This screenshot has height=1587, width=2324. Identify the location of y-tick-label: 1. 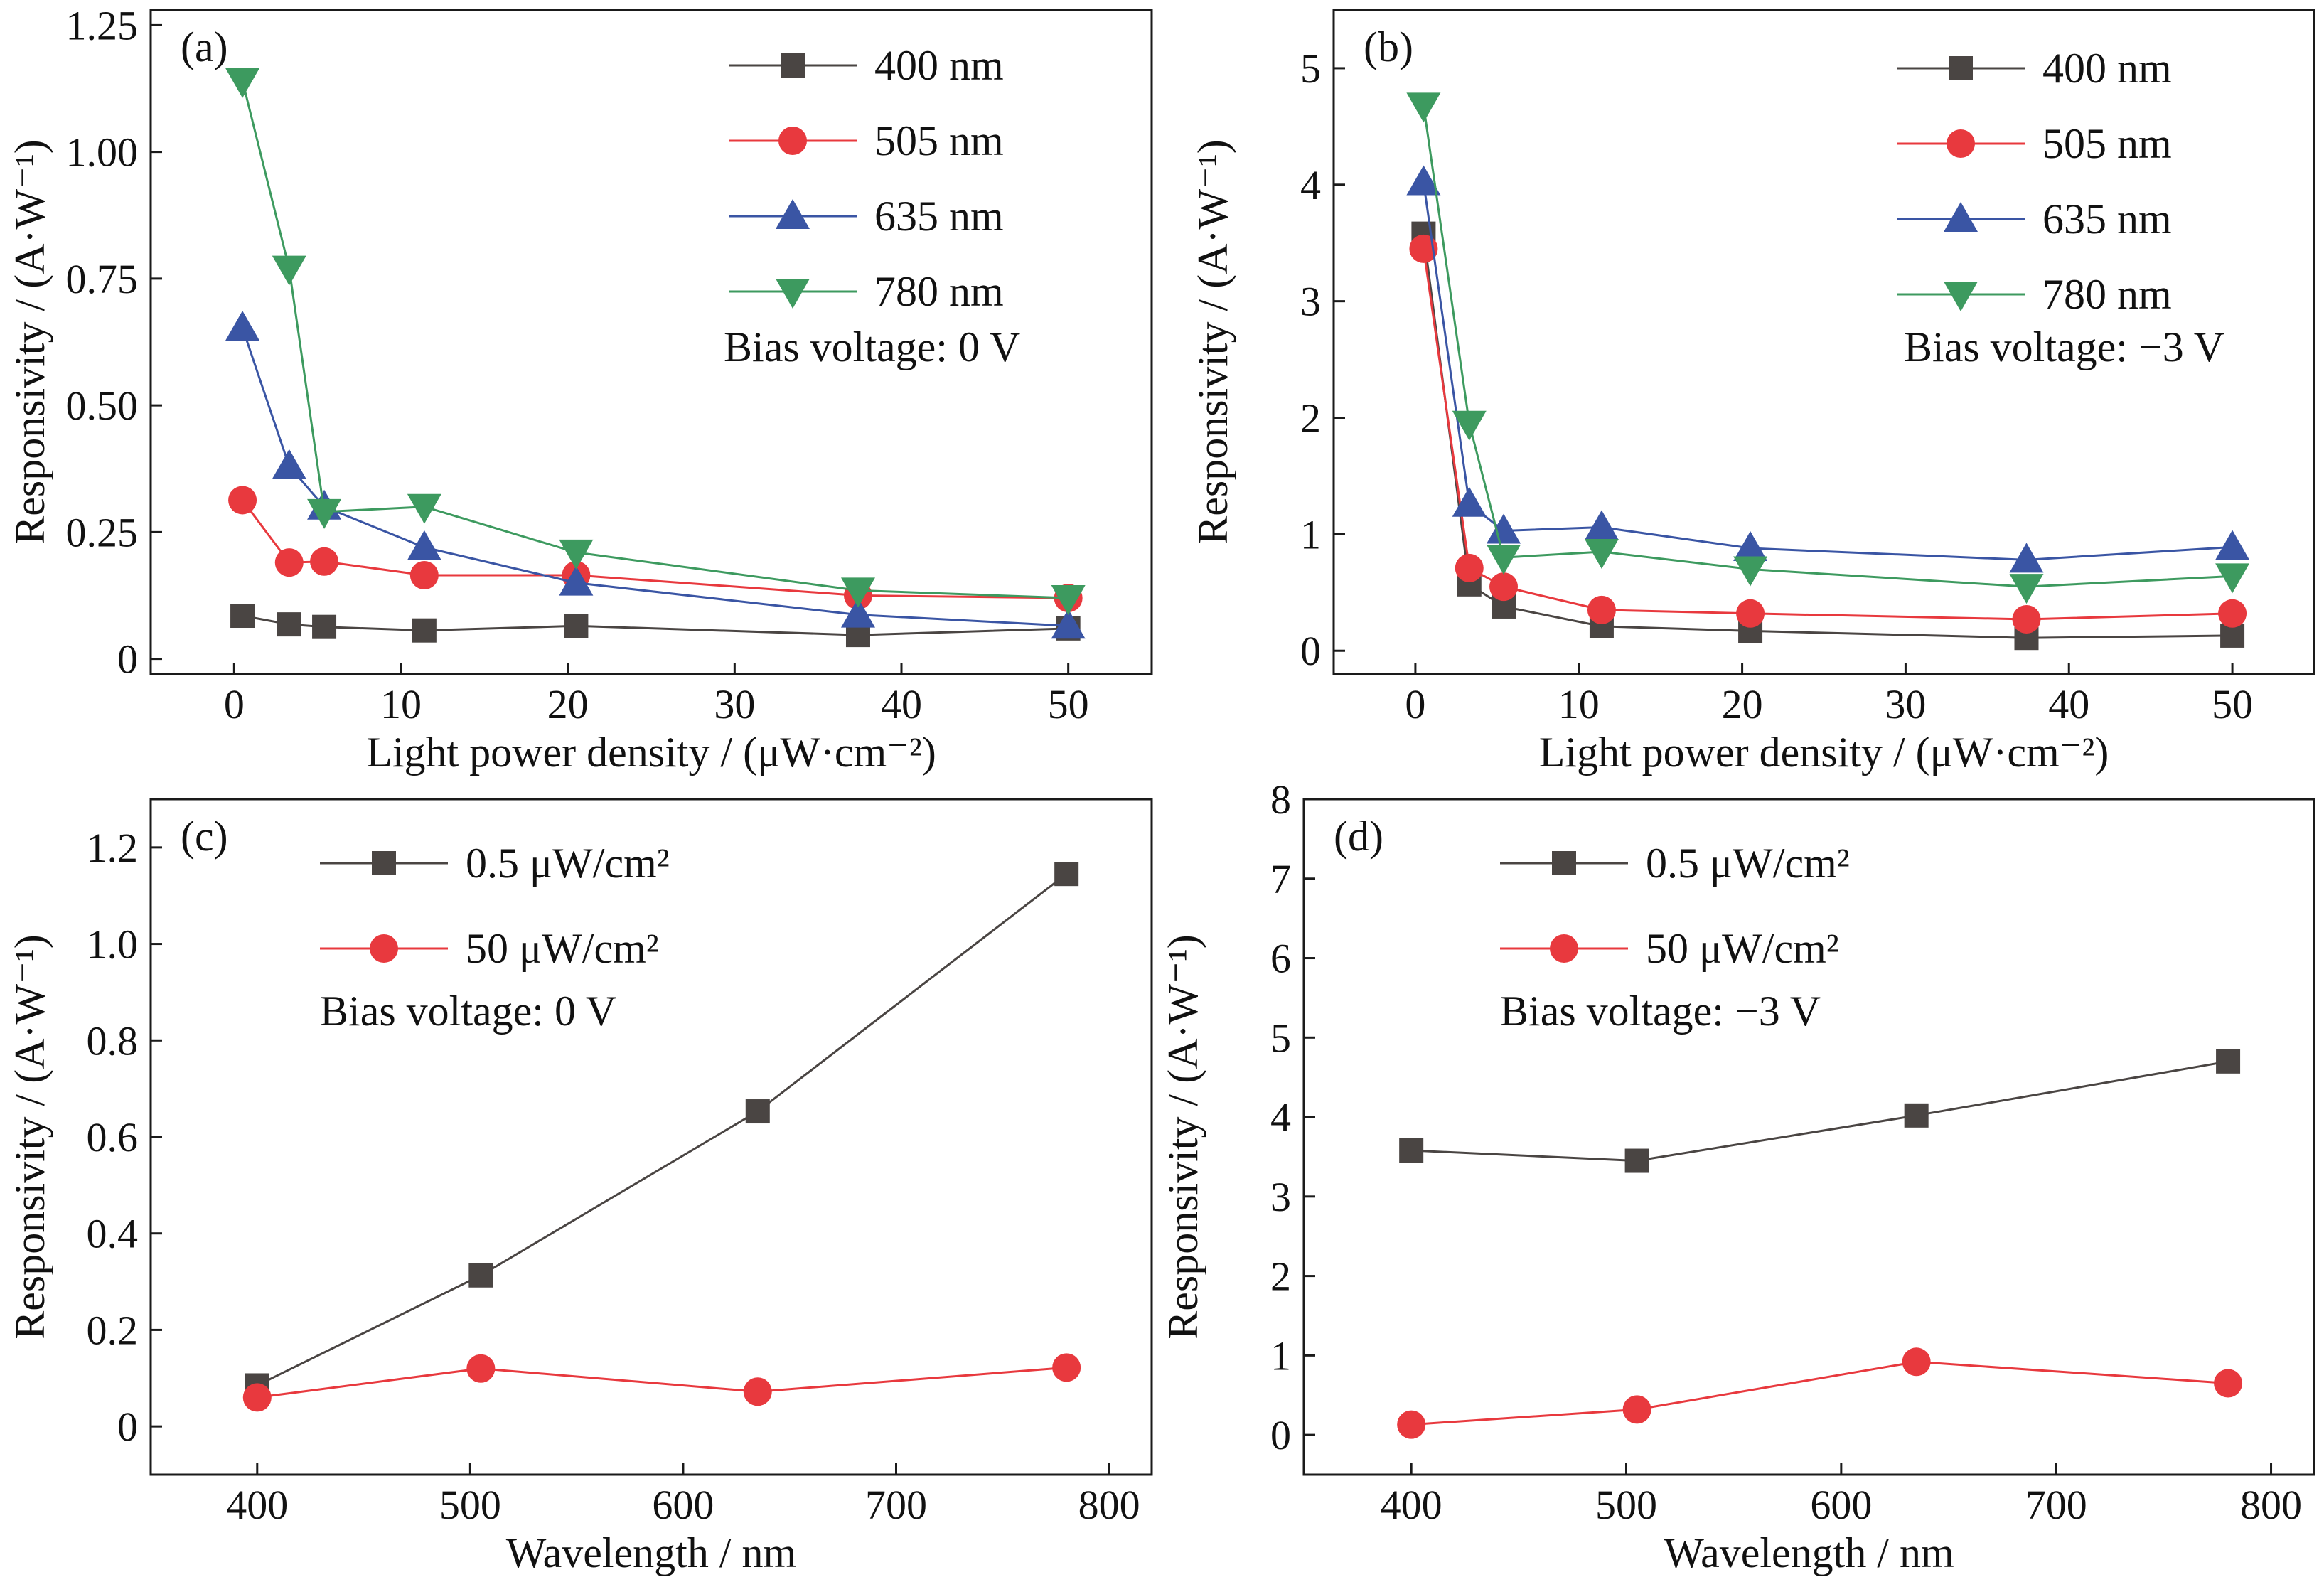
(1280, 1356).